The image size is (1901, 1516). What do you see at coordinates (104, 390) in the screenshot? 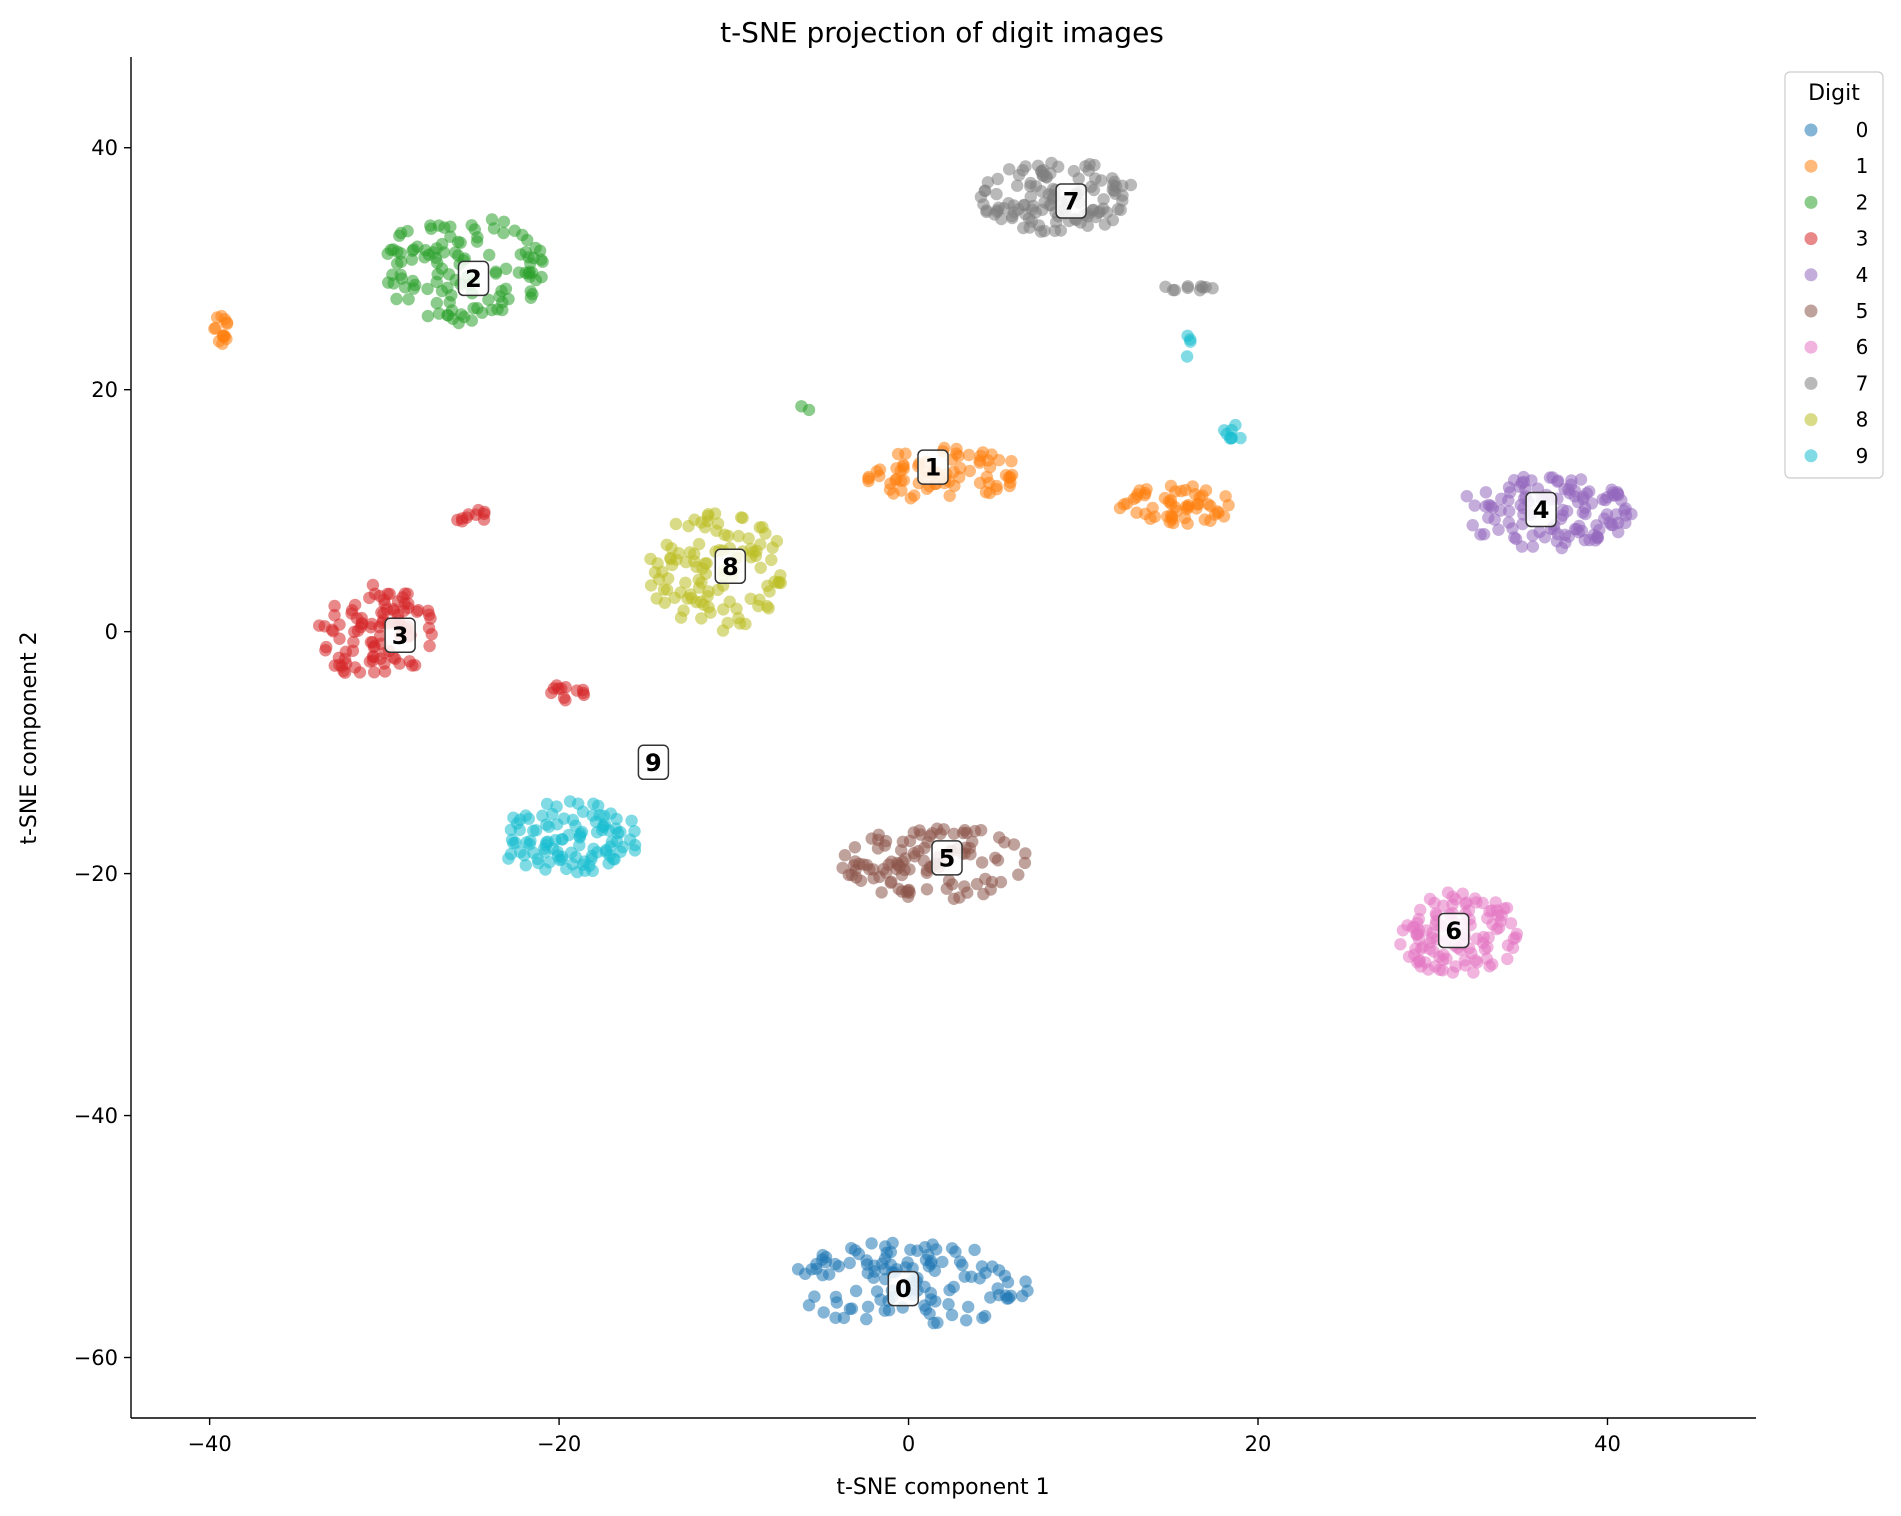
I see `y-tick-label: 20` at bounding box center [104, 390].